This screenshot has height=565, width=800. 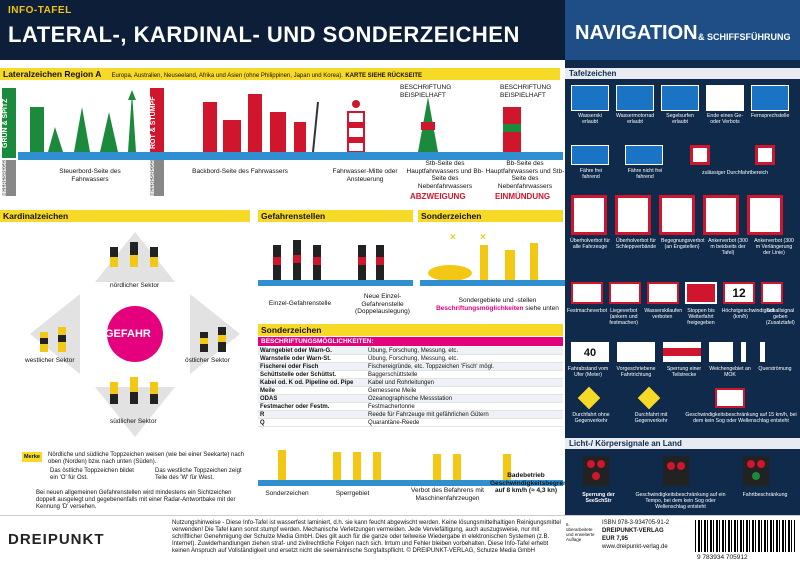 I want to click on gefahr-label: GEFAHR, so click(x=128, y=334).